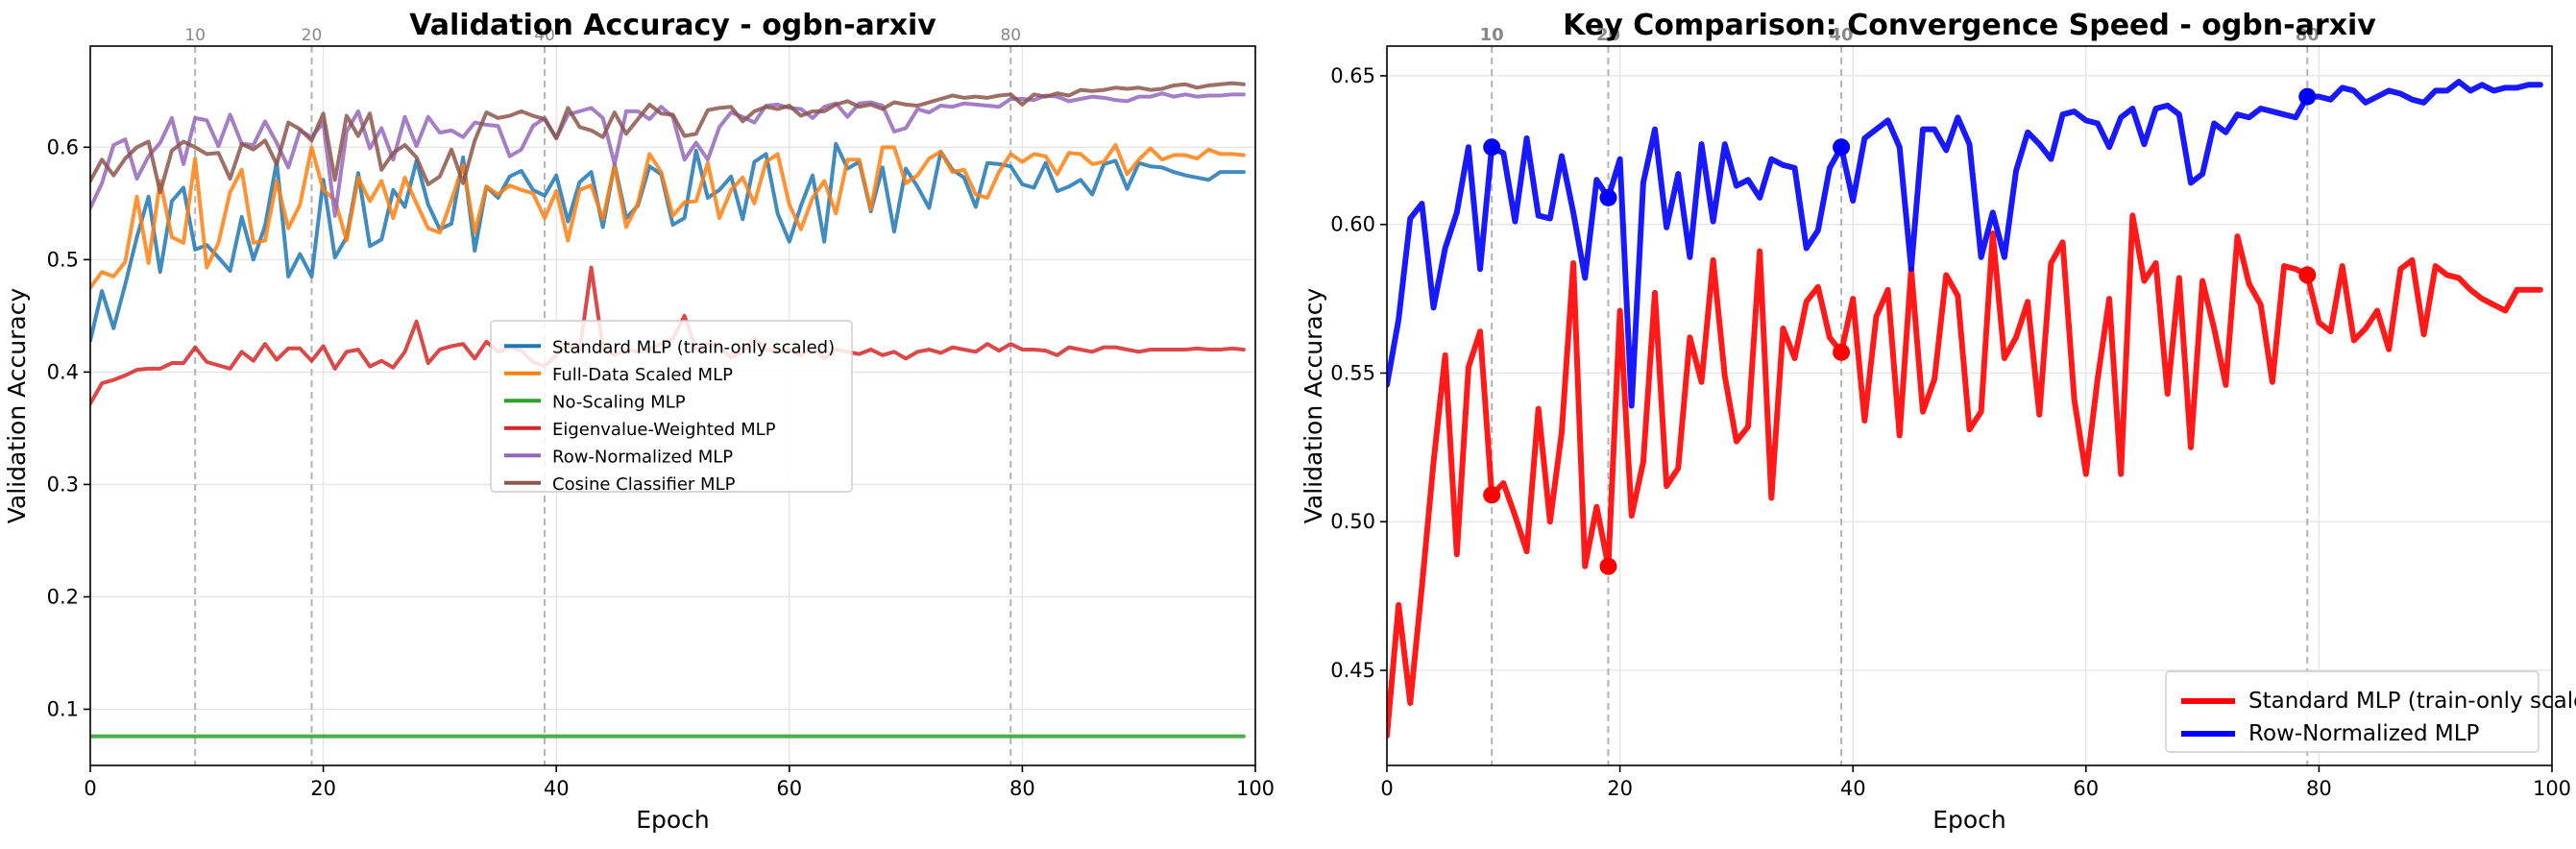 Image resolution: width=2576 pixels, height=849 pixels. Describe the element at coordinates (642, 457) in the screenshot. I see `legend-label-5: Row-Normalized MLP` at that location.